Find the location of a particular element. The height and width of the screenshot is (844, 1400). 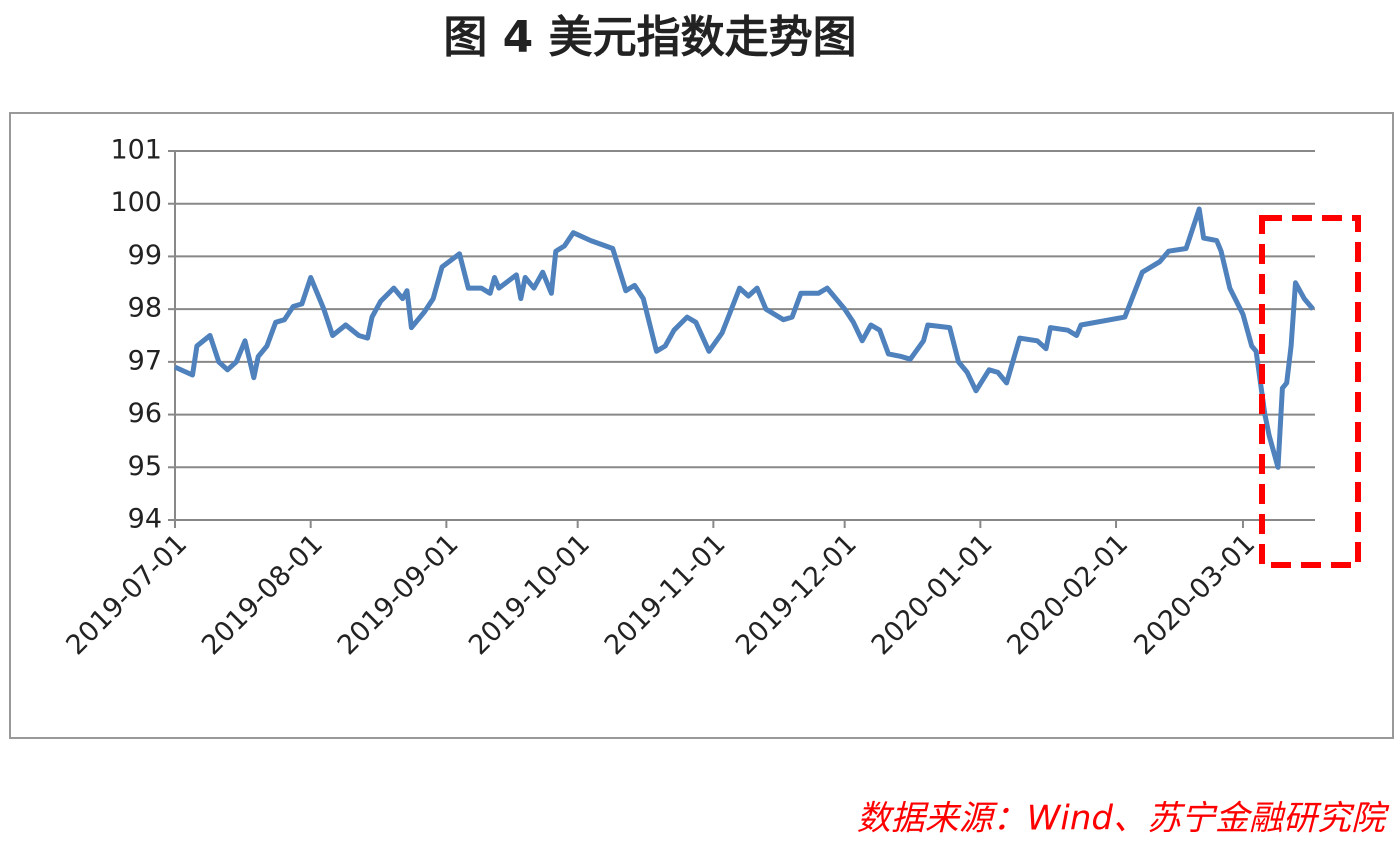

highlight-box is located at coordinates (1310, 391).